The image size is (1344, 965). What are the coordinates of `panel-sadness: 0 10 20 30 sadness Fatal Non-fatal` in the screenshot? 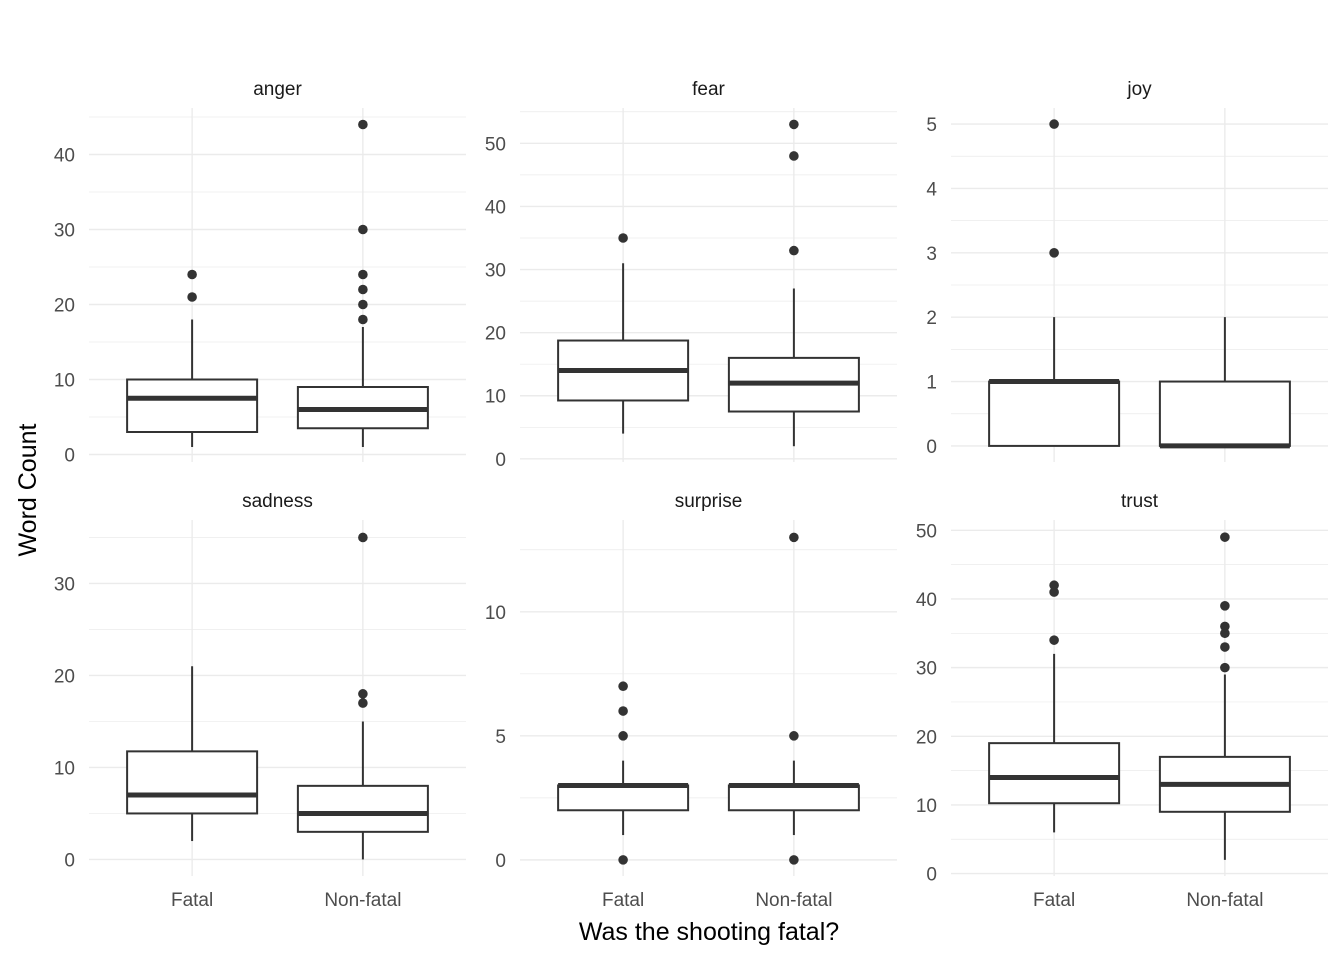 It's located at (260, 701).